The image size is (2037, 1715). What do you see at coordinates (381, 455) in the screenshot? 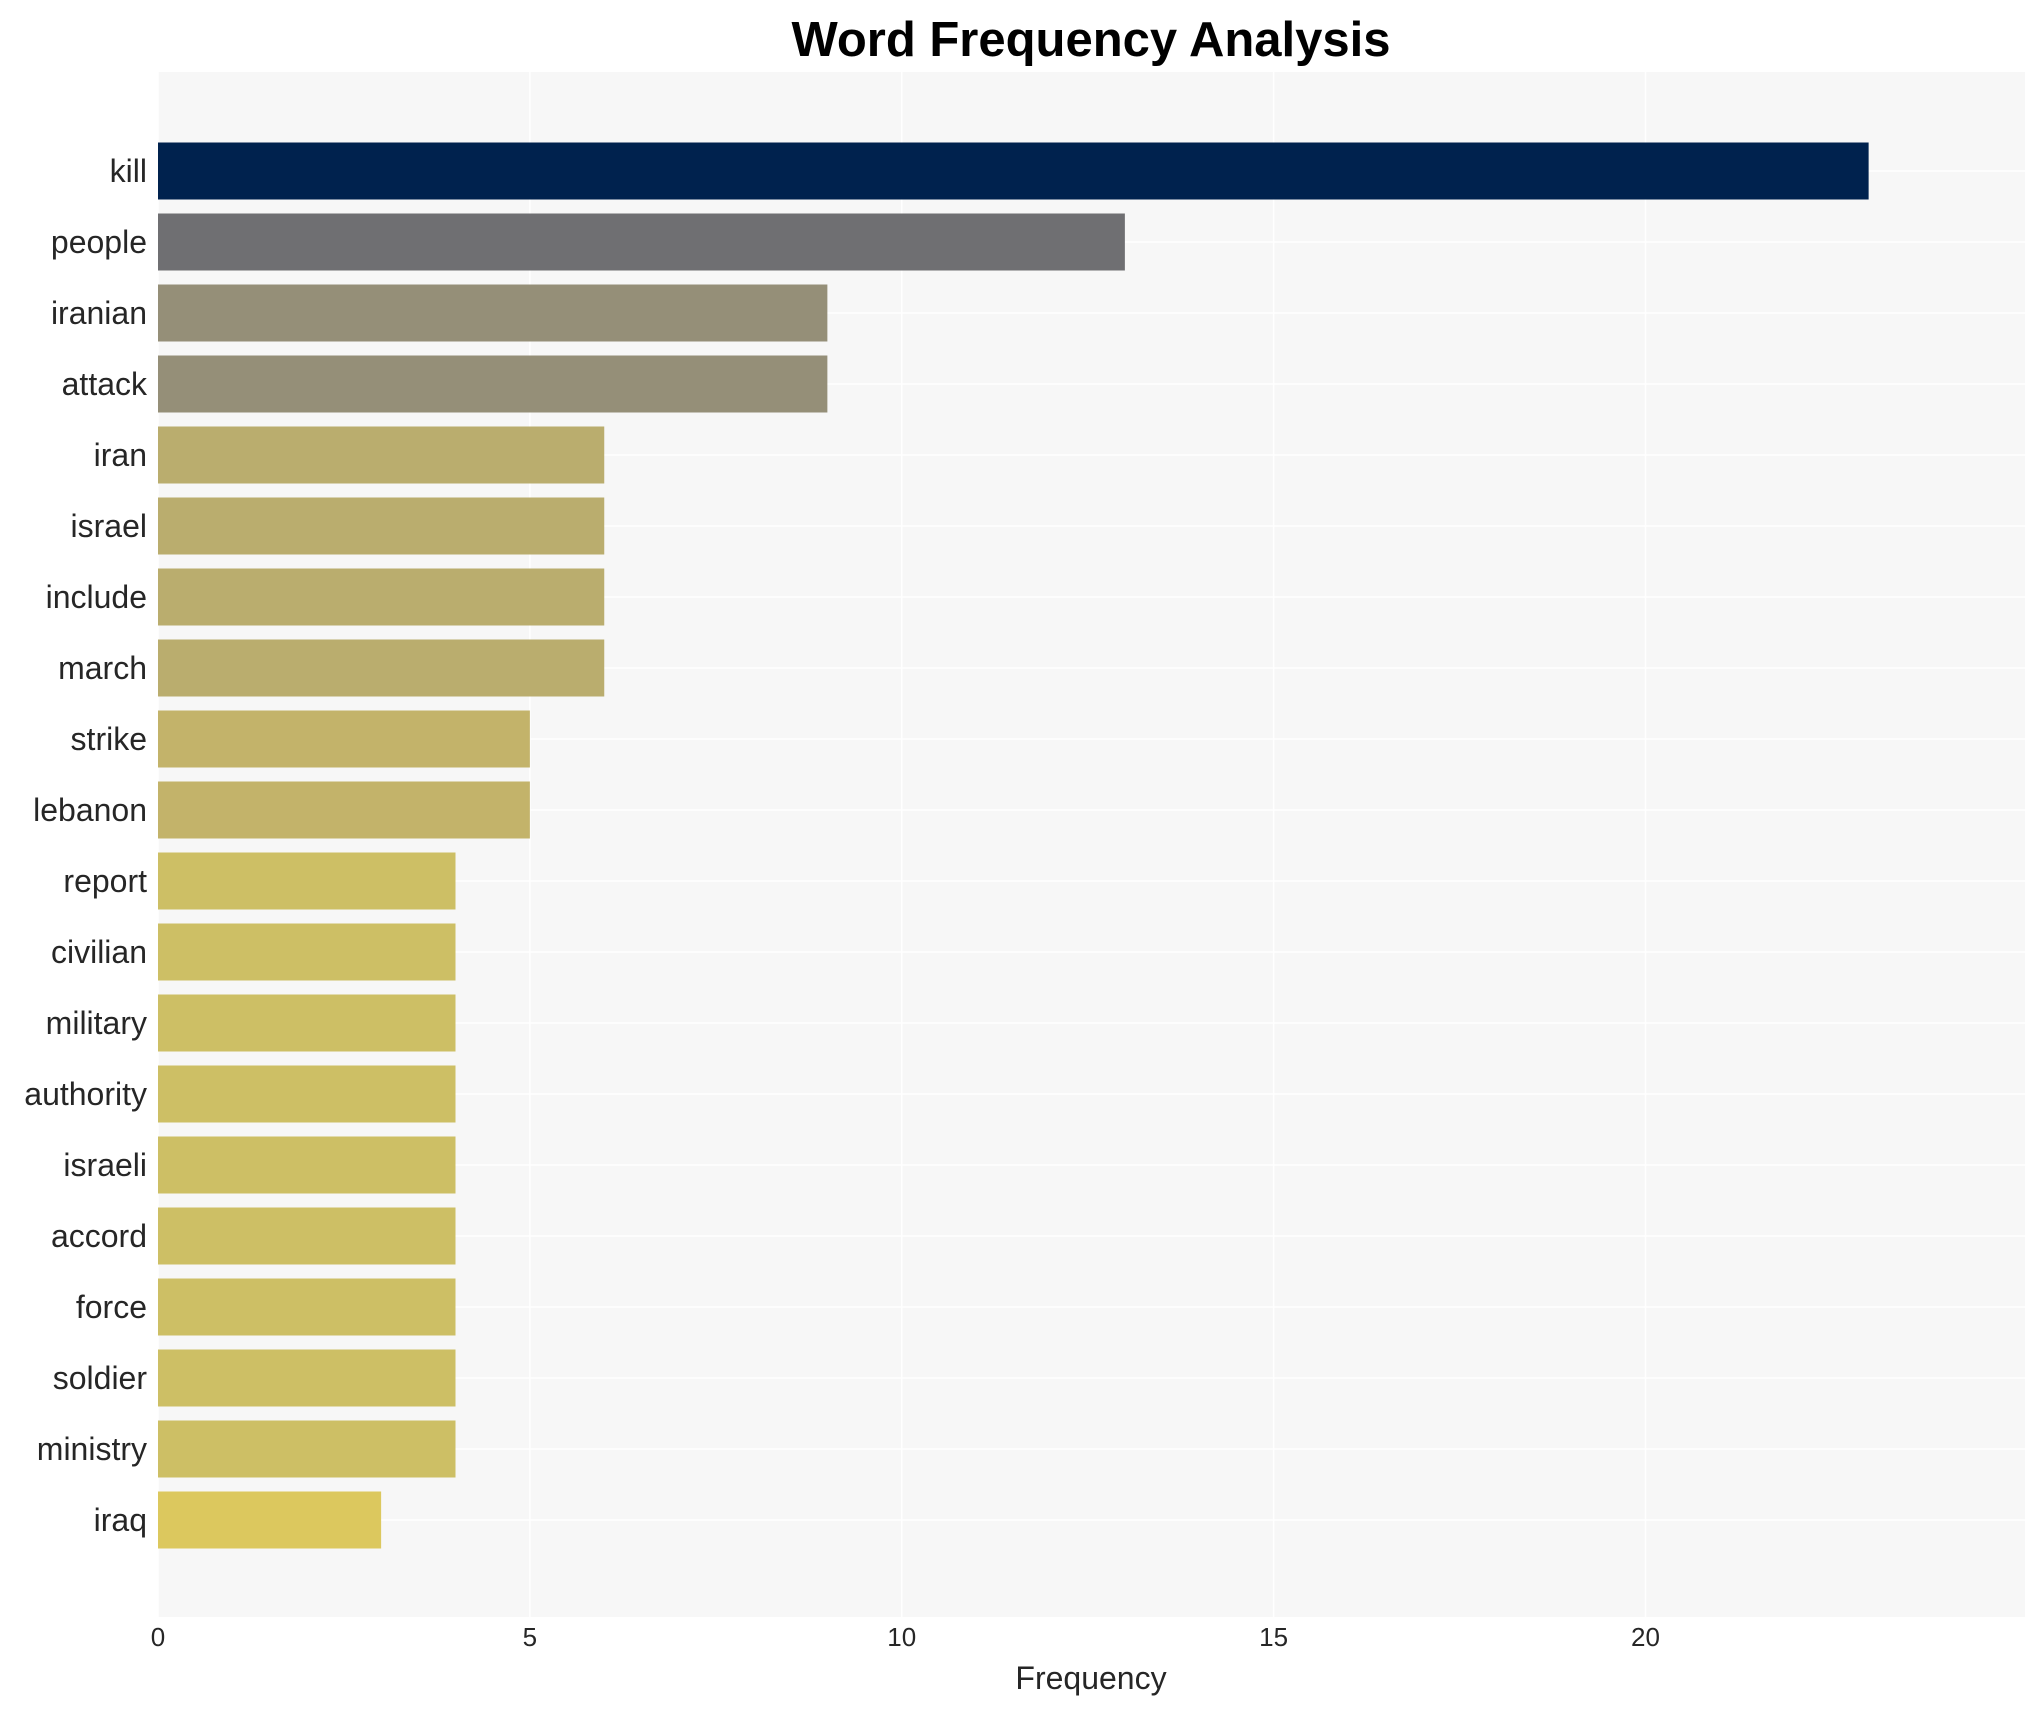
I see `bar-iran` at bounding box center [381, 455].